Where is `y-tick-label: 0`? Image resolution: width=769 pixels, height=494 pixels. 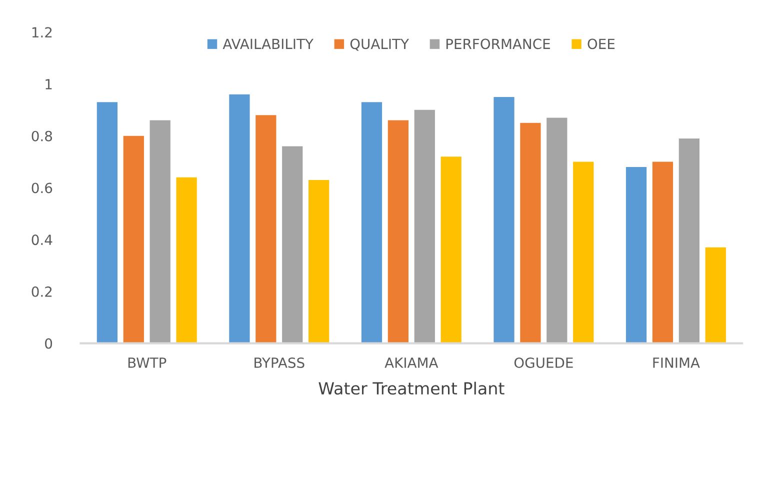 y-tick-label: 0 is located at coordinates (48, 343).